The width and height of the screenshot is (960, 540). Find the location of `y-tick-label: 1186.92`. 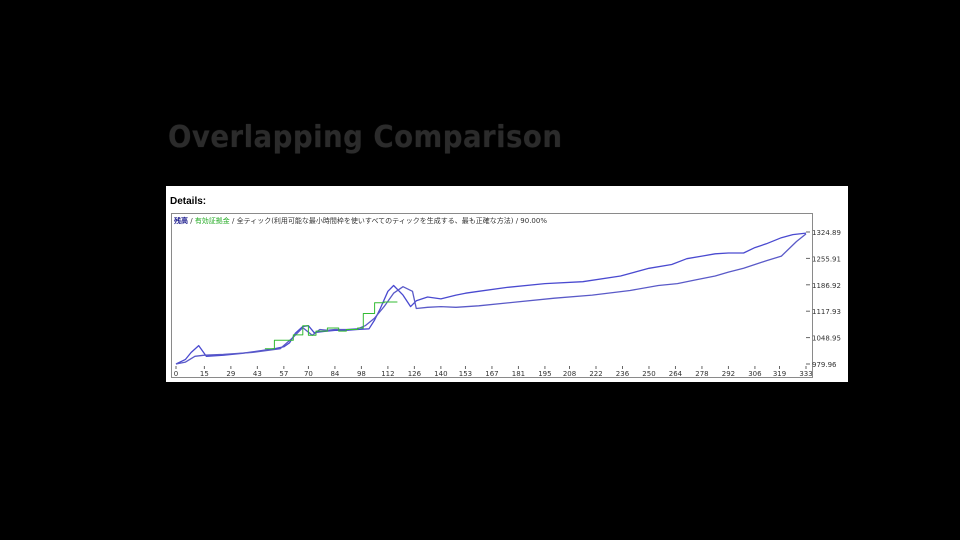

y-tick-label: 1186.92 is located at coordinates (826, 286).